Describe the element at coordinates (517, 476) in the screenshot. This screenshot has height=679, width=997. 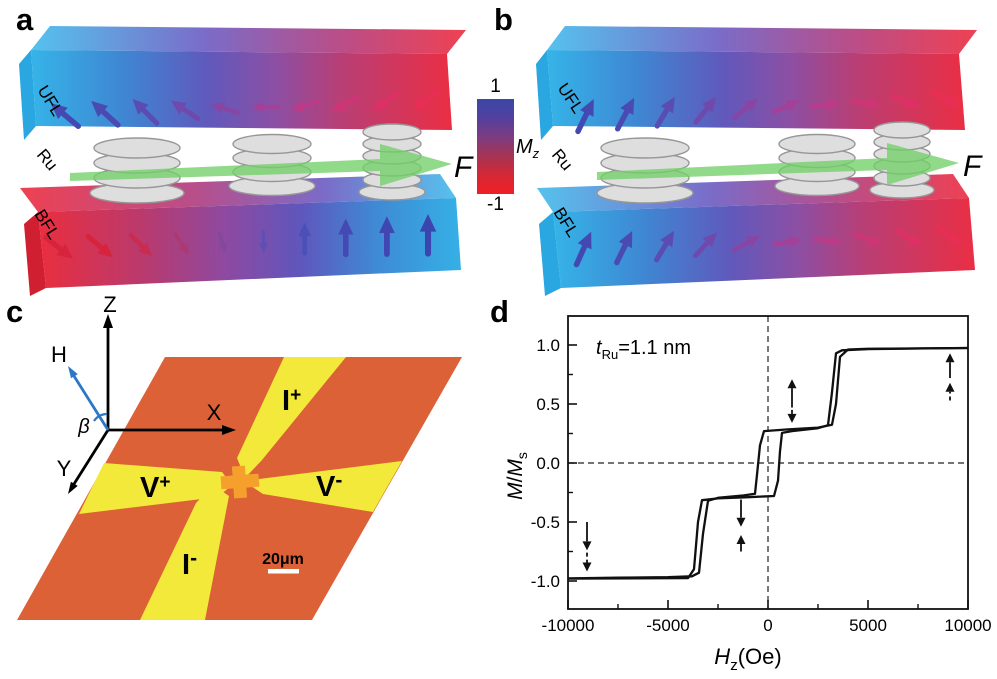
I see `y-axis-title: M/Ms` at that location.